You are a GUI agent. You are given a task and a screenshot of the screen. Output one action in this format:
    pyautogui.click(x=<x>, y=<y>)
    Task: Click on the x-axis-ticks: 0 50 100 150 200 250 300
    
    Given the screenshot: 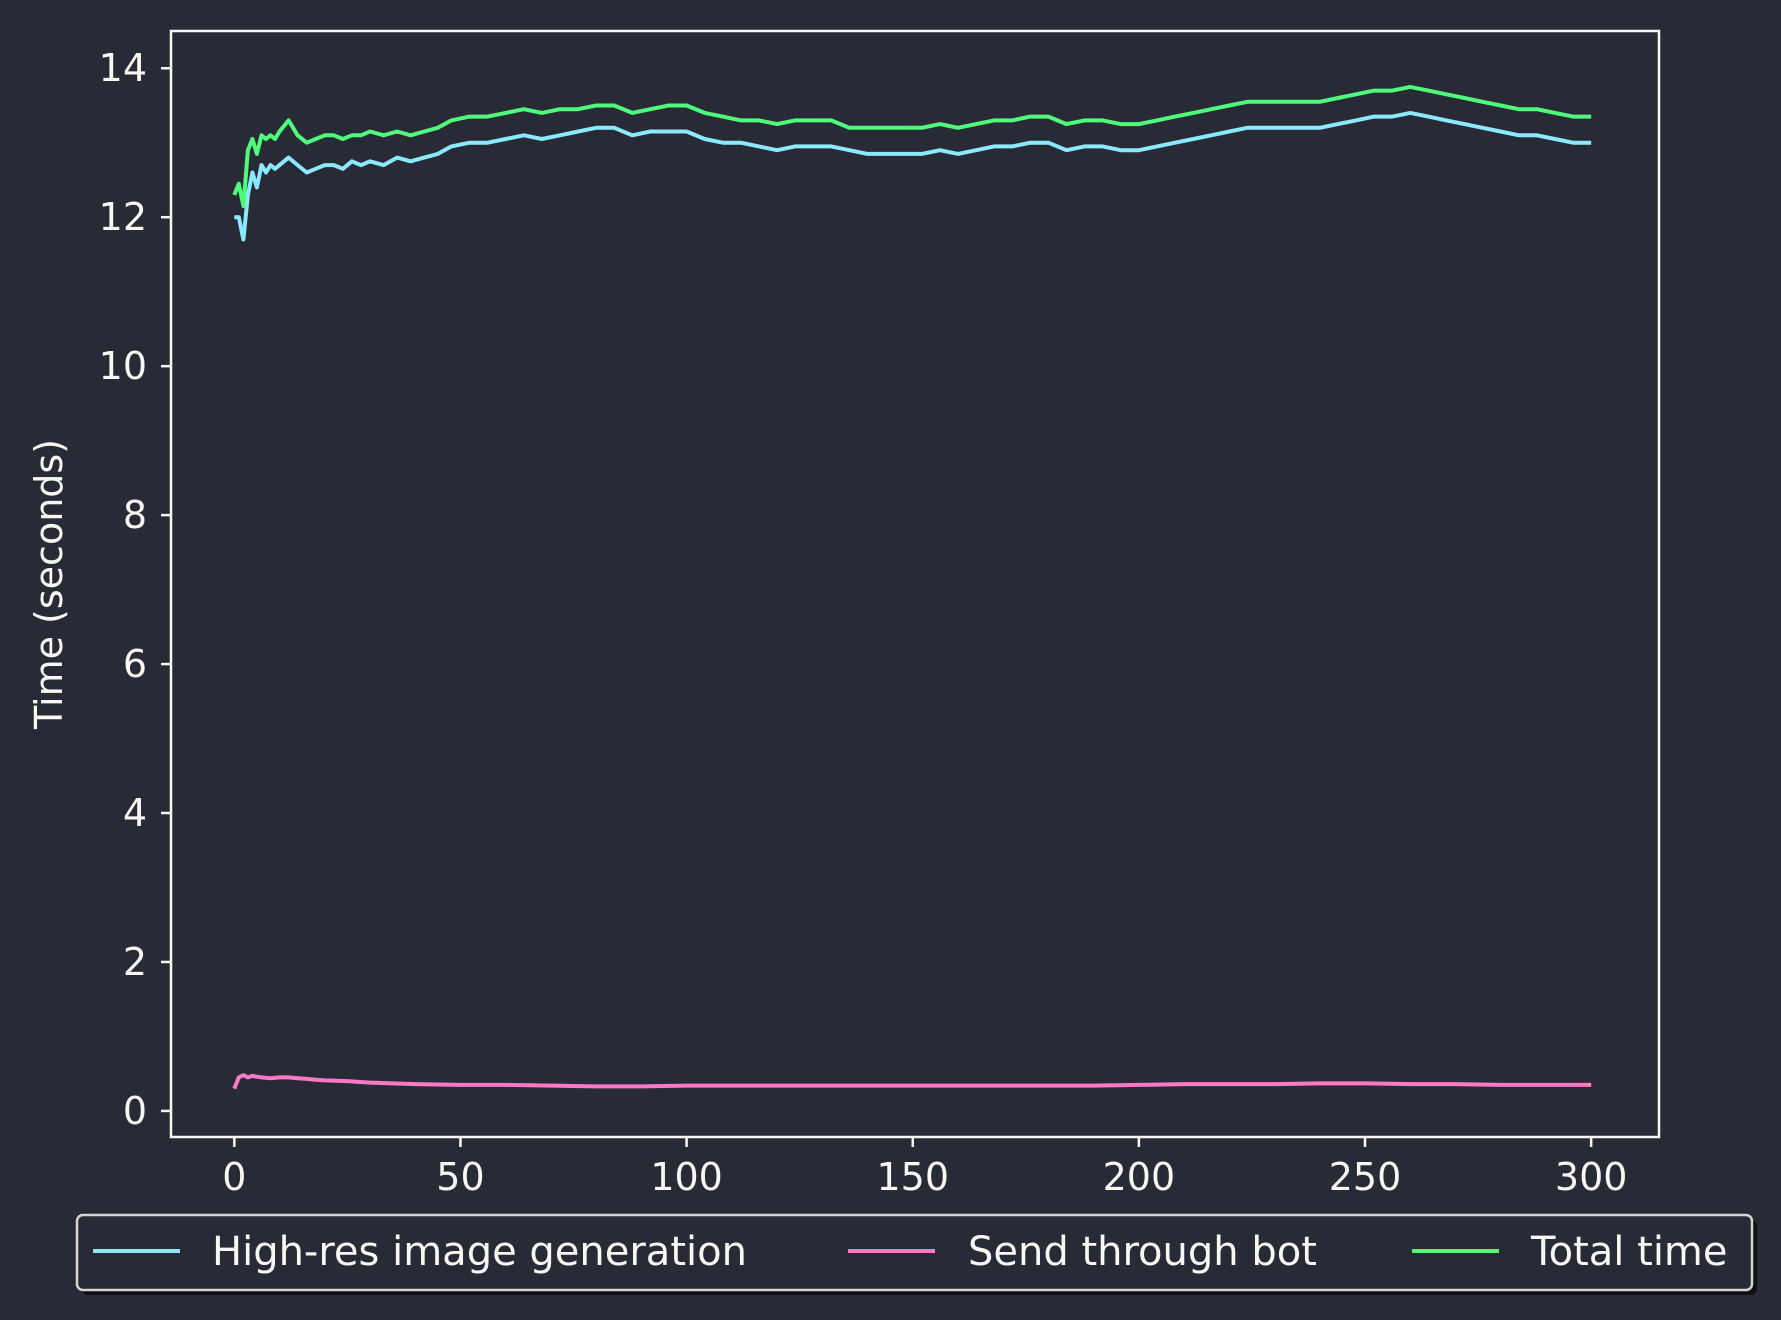 What is the action you would take?
    pyautogui.click(x=924, y=1168)
    